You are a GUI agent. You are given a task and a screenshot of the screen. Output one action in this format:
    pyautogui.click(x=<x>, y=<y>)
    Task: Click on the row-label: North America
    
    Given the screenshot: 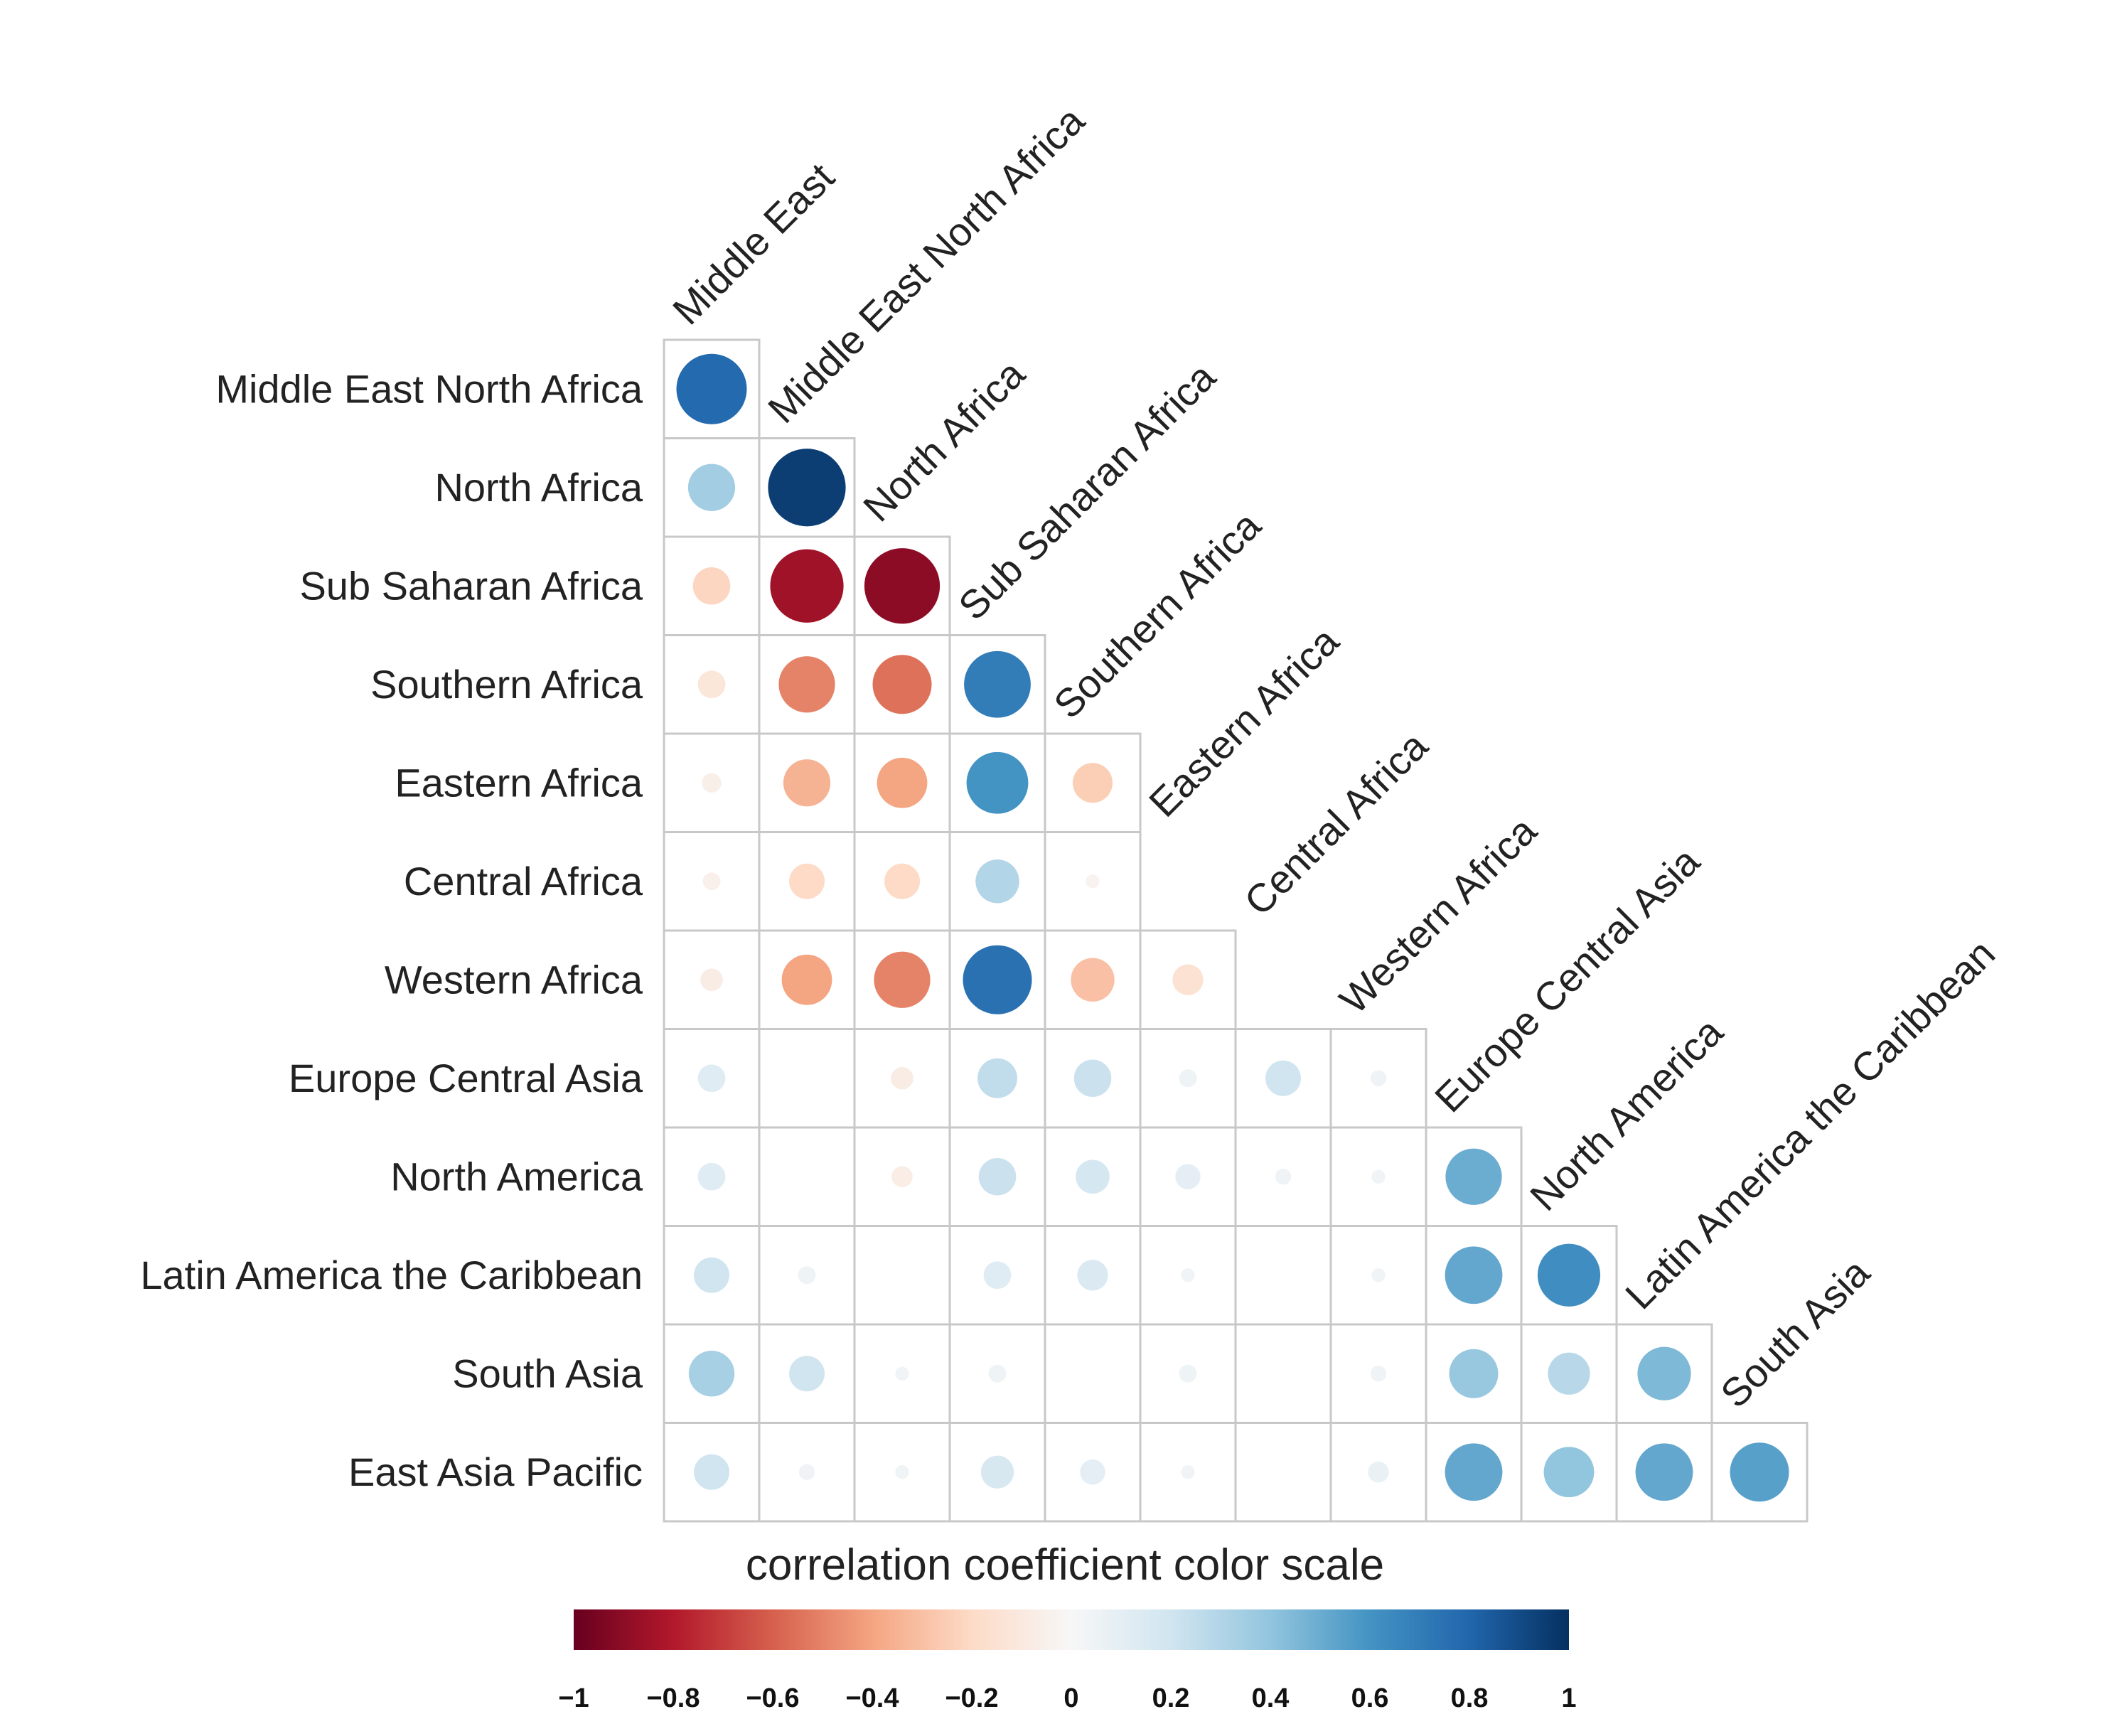 What is the action you would take?
    pyautogui.click(x=516, y=1176)
    